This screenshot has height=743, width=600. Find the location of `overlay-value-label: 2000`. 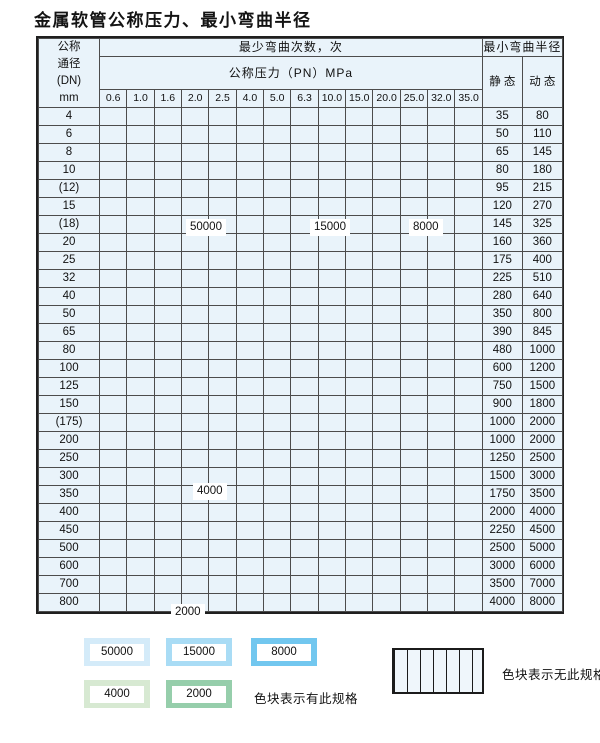

overlay-value-label: 2000 is located at coordinates (188, 612).